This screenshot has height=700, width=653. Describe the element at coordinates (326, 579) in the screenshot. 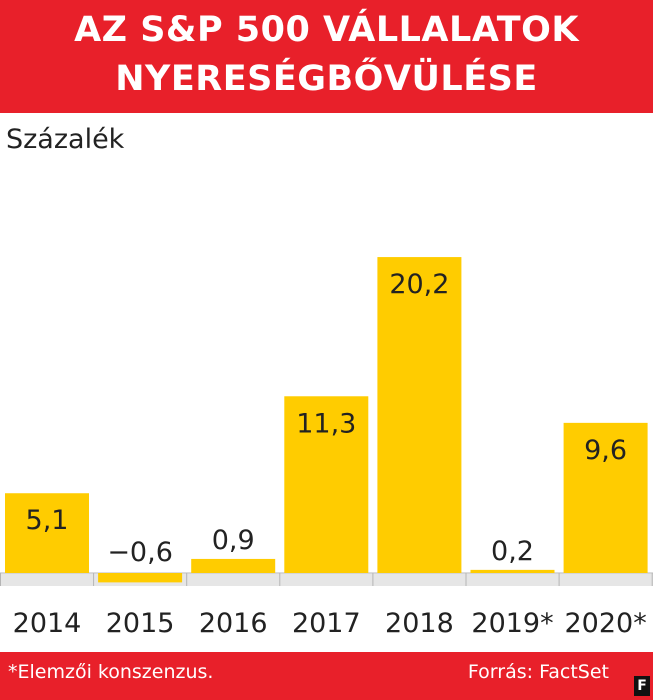

I see `baseline-strip` at that location.